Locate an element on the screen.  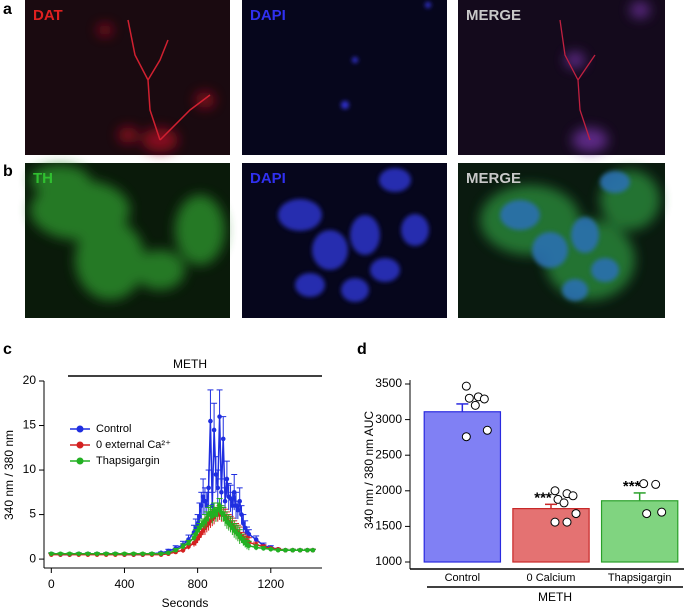
x-tick-label: 0 is located at coordinates (51, 584).